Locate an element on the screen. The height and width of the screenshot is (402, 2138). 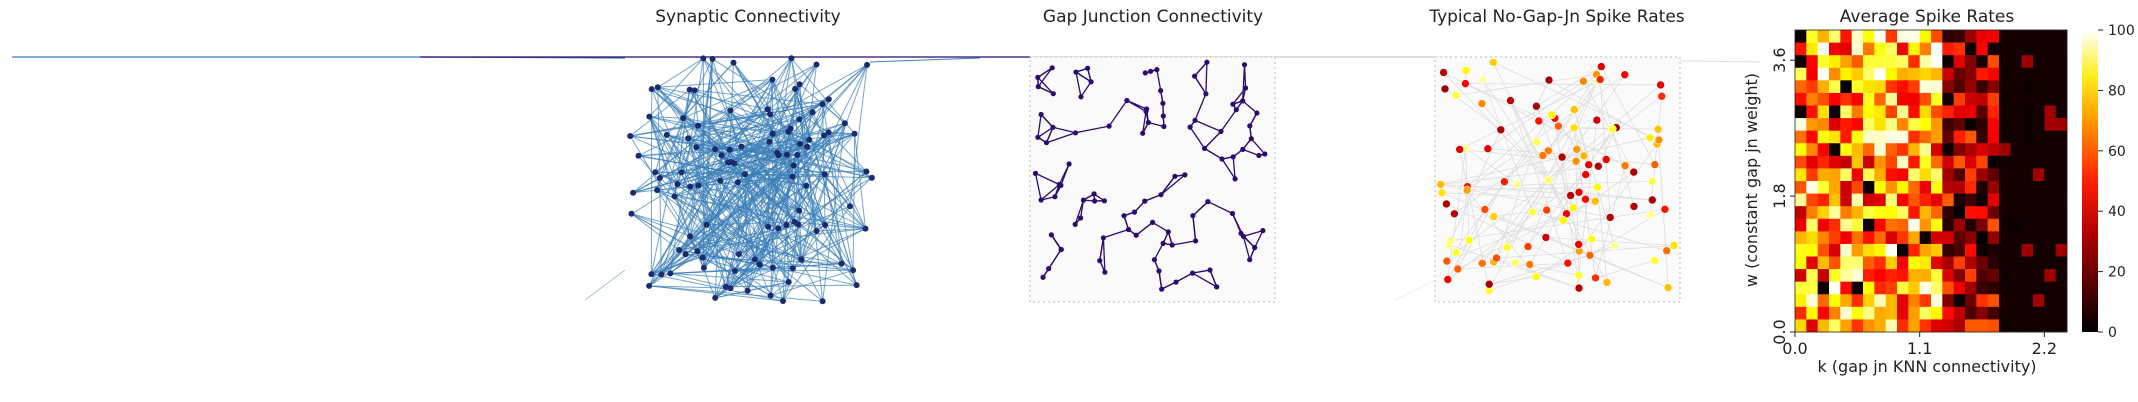
synaptic-title: Synaptic Connectivity is located at coordinates (748, 17).